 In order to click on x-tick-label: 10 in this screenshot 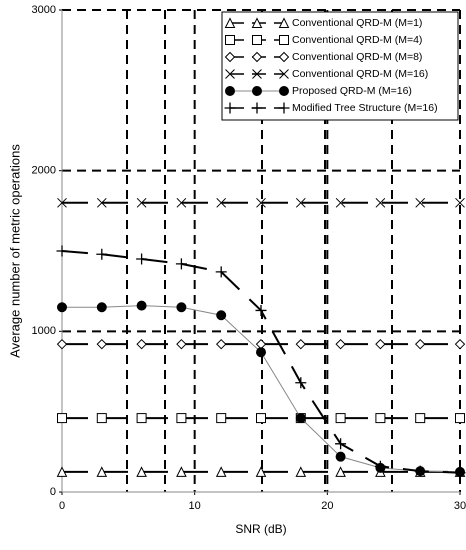, I will do `click(195, 506)`.